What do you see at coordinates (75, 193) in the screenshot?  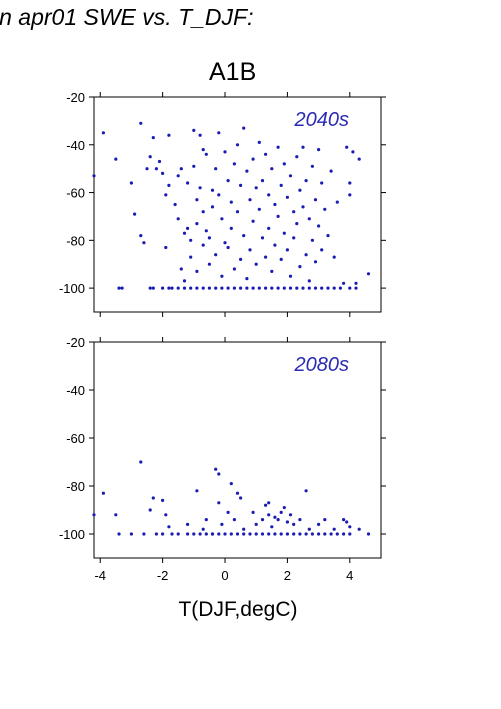 I see `y-tick-label: -60` at bounding box center [75, 193].